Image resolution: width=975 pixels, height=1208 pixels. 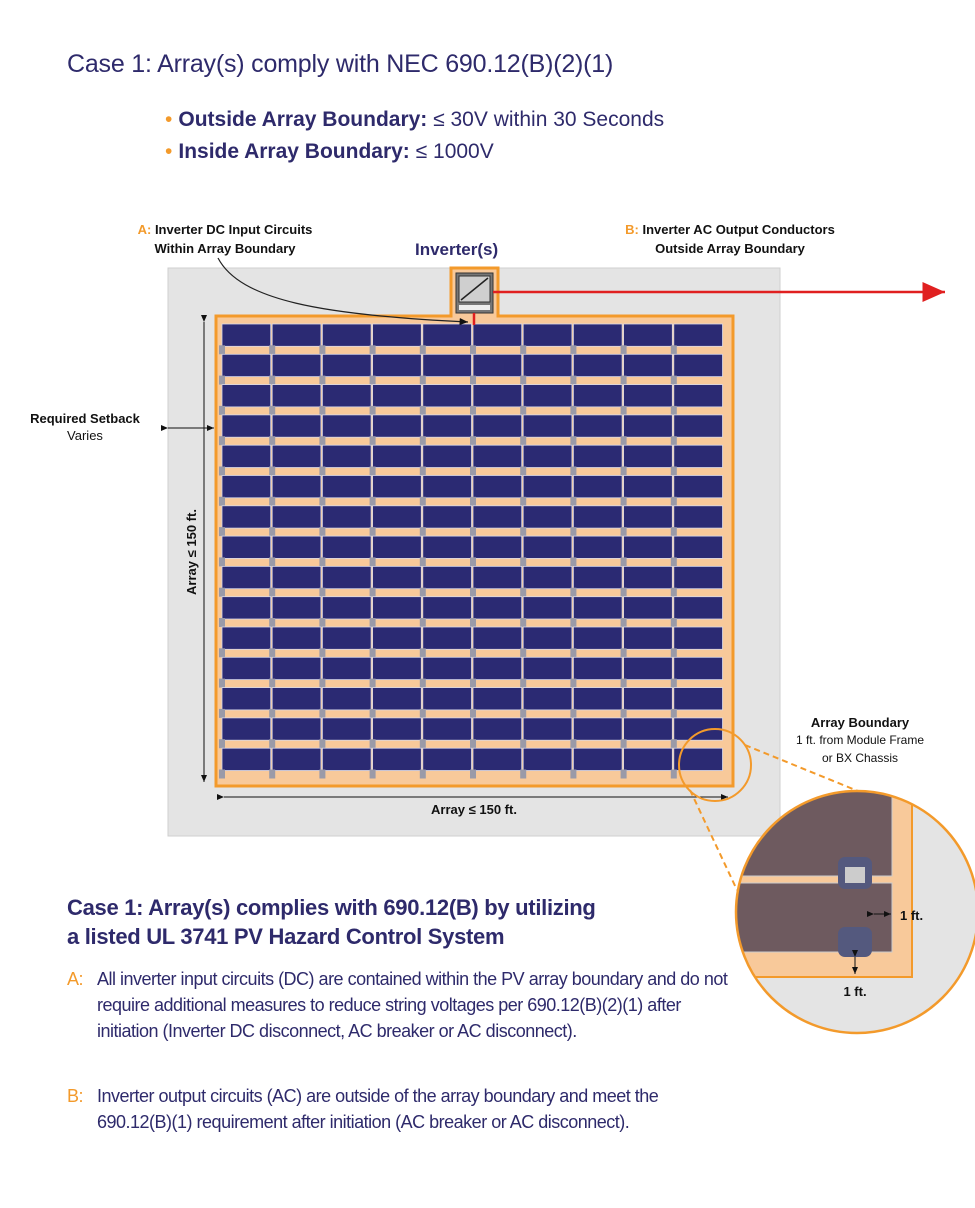 What do you see at coordinates (911, 915) in the screenshot?
I see `detail-side-label: 1 ft.` at bounding box center [911, 915].